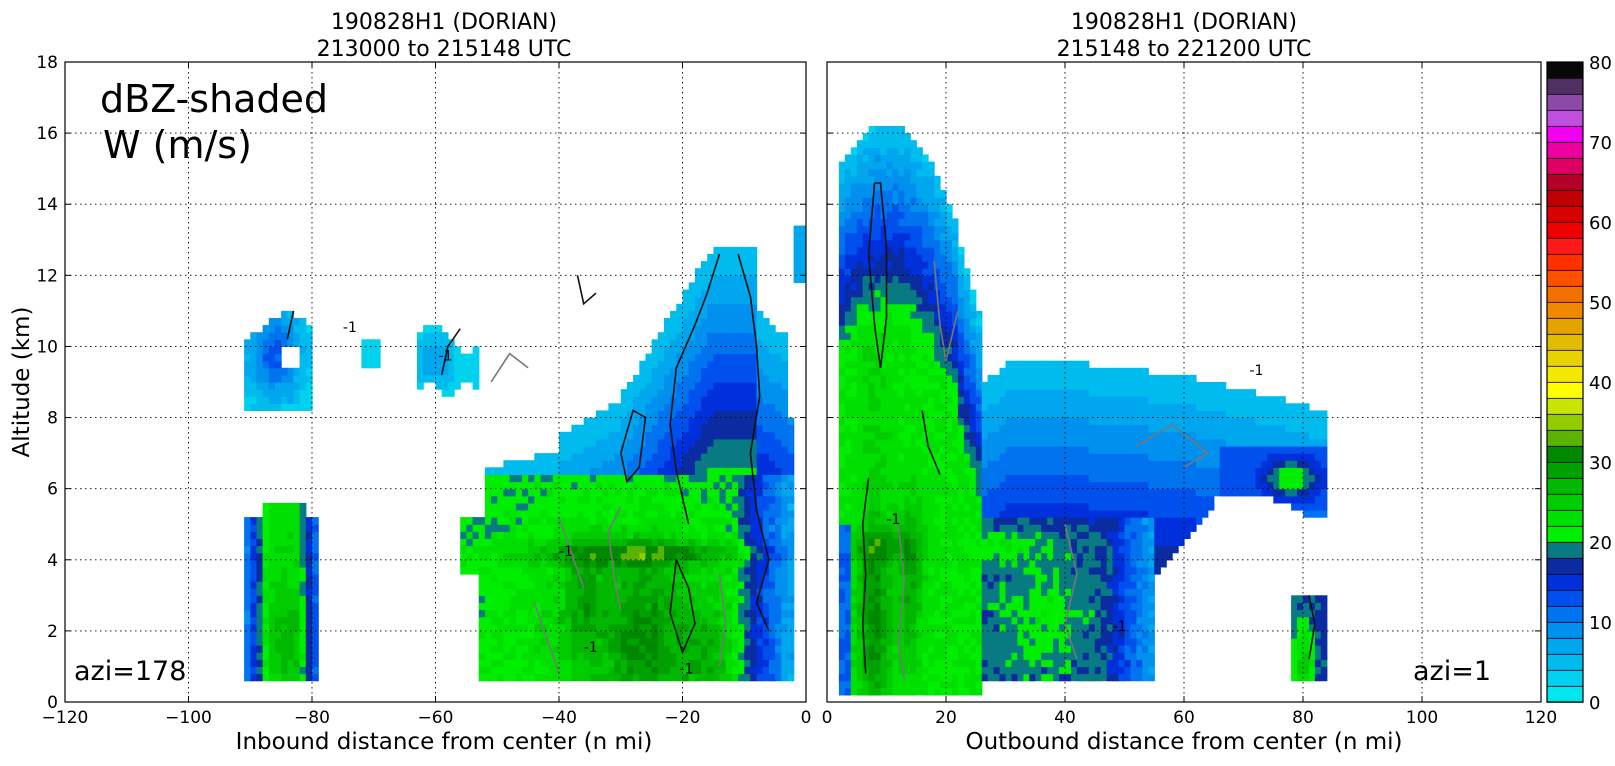 The height and width of the screenshot is (766, 1615). I want to click on w-contour-updraft-upper, so click(695, 389).